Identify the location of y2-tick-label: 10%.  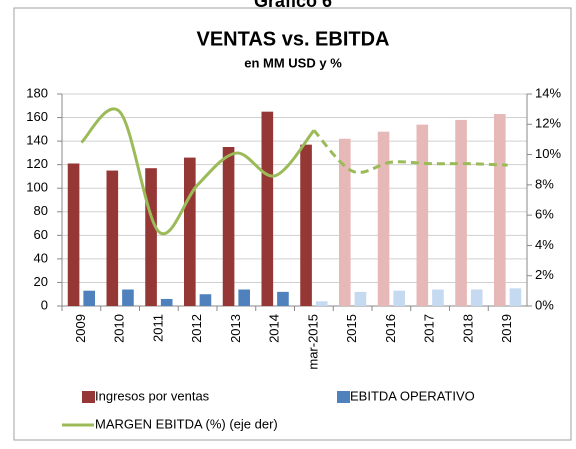
(548, 153).